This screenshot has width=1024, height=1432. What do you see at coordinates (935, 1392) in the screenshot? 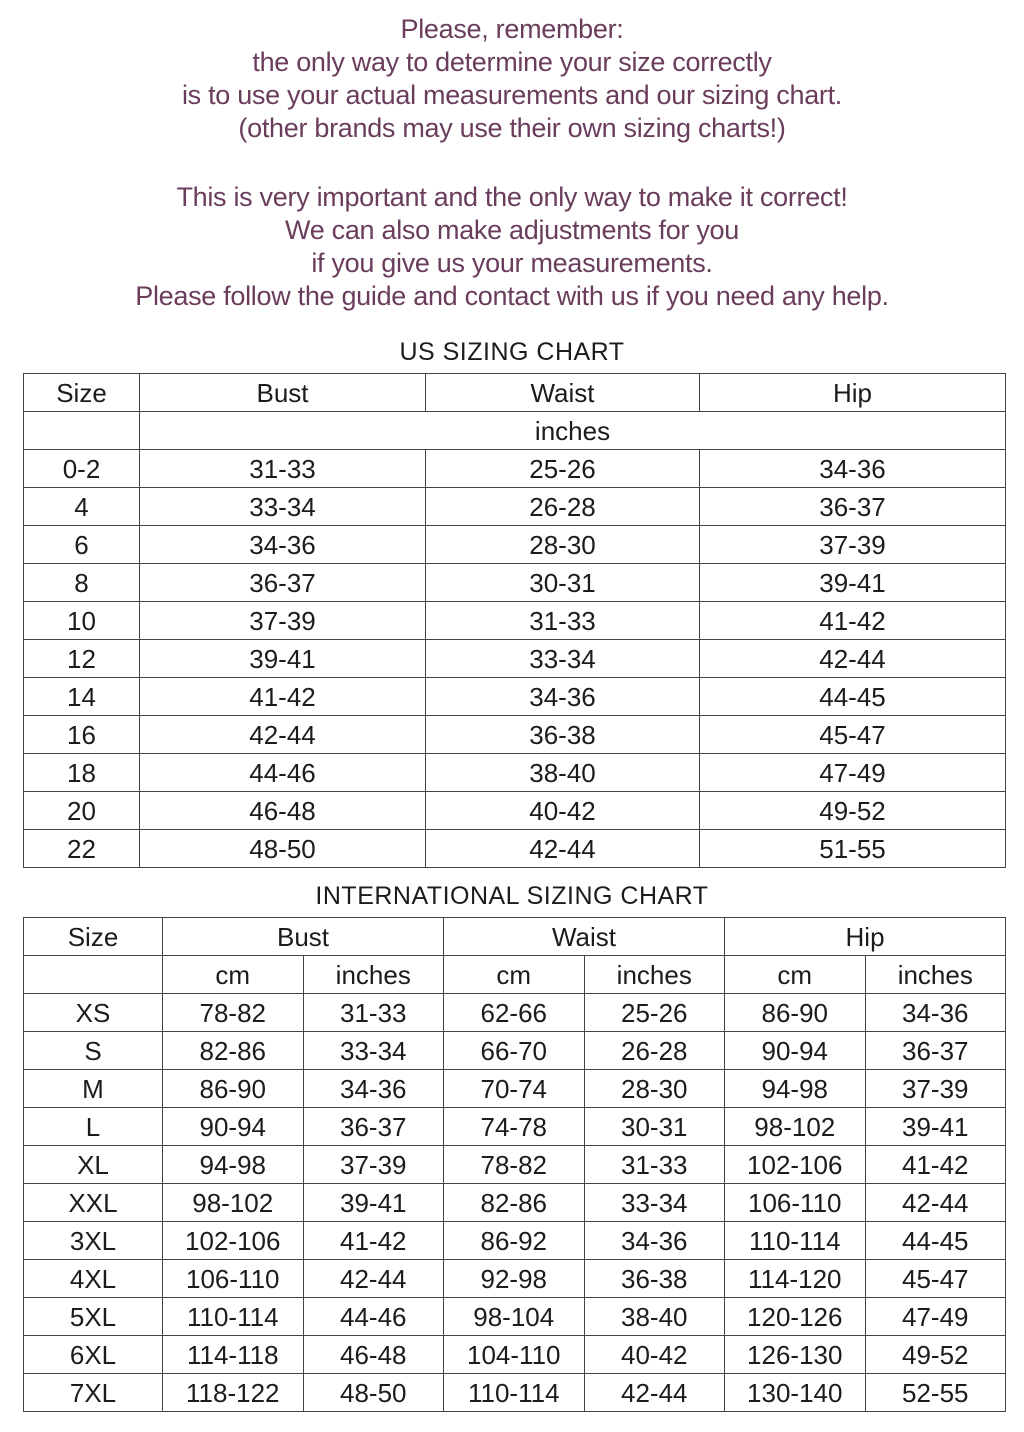
I see `measurement-cell: 52-55` at bounding box center [935, 1392].